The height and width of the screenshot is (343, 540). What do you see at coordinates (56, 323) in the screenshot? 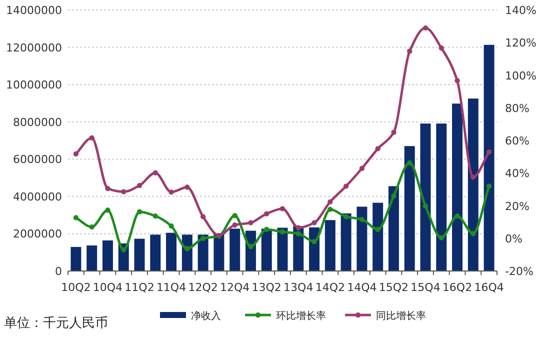
I see `text: 单位：千元人民币` at bounding box center [56, 323].